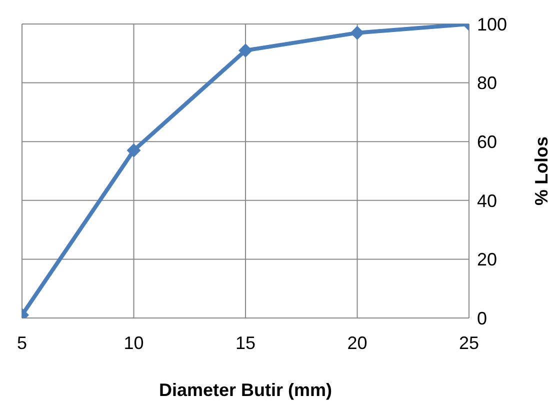 The height and width of the screenshot is (416, 559). I want to click on x-tick-label: 5, so click(22, 342).